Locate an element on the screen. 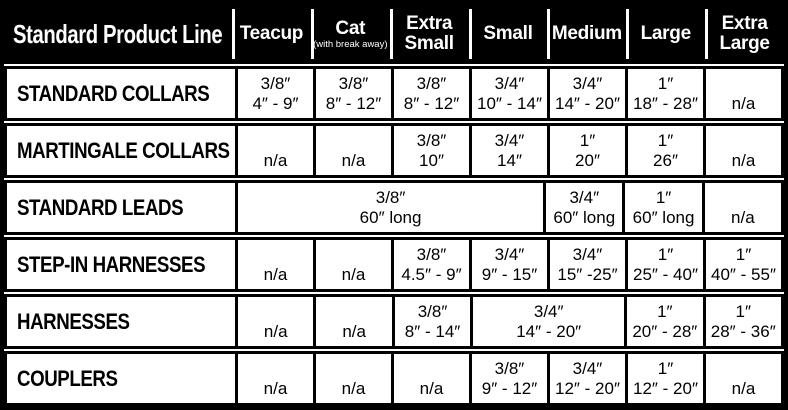 Image resolution: width=788 pixels, height=410 pixels. spec-cell: 1″ 18″ - 28″ is located at coordinates (664, 93).